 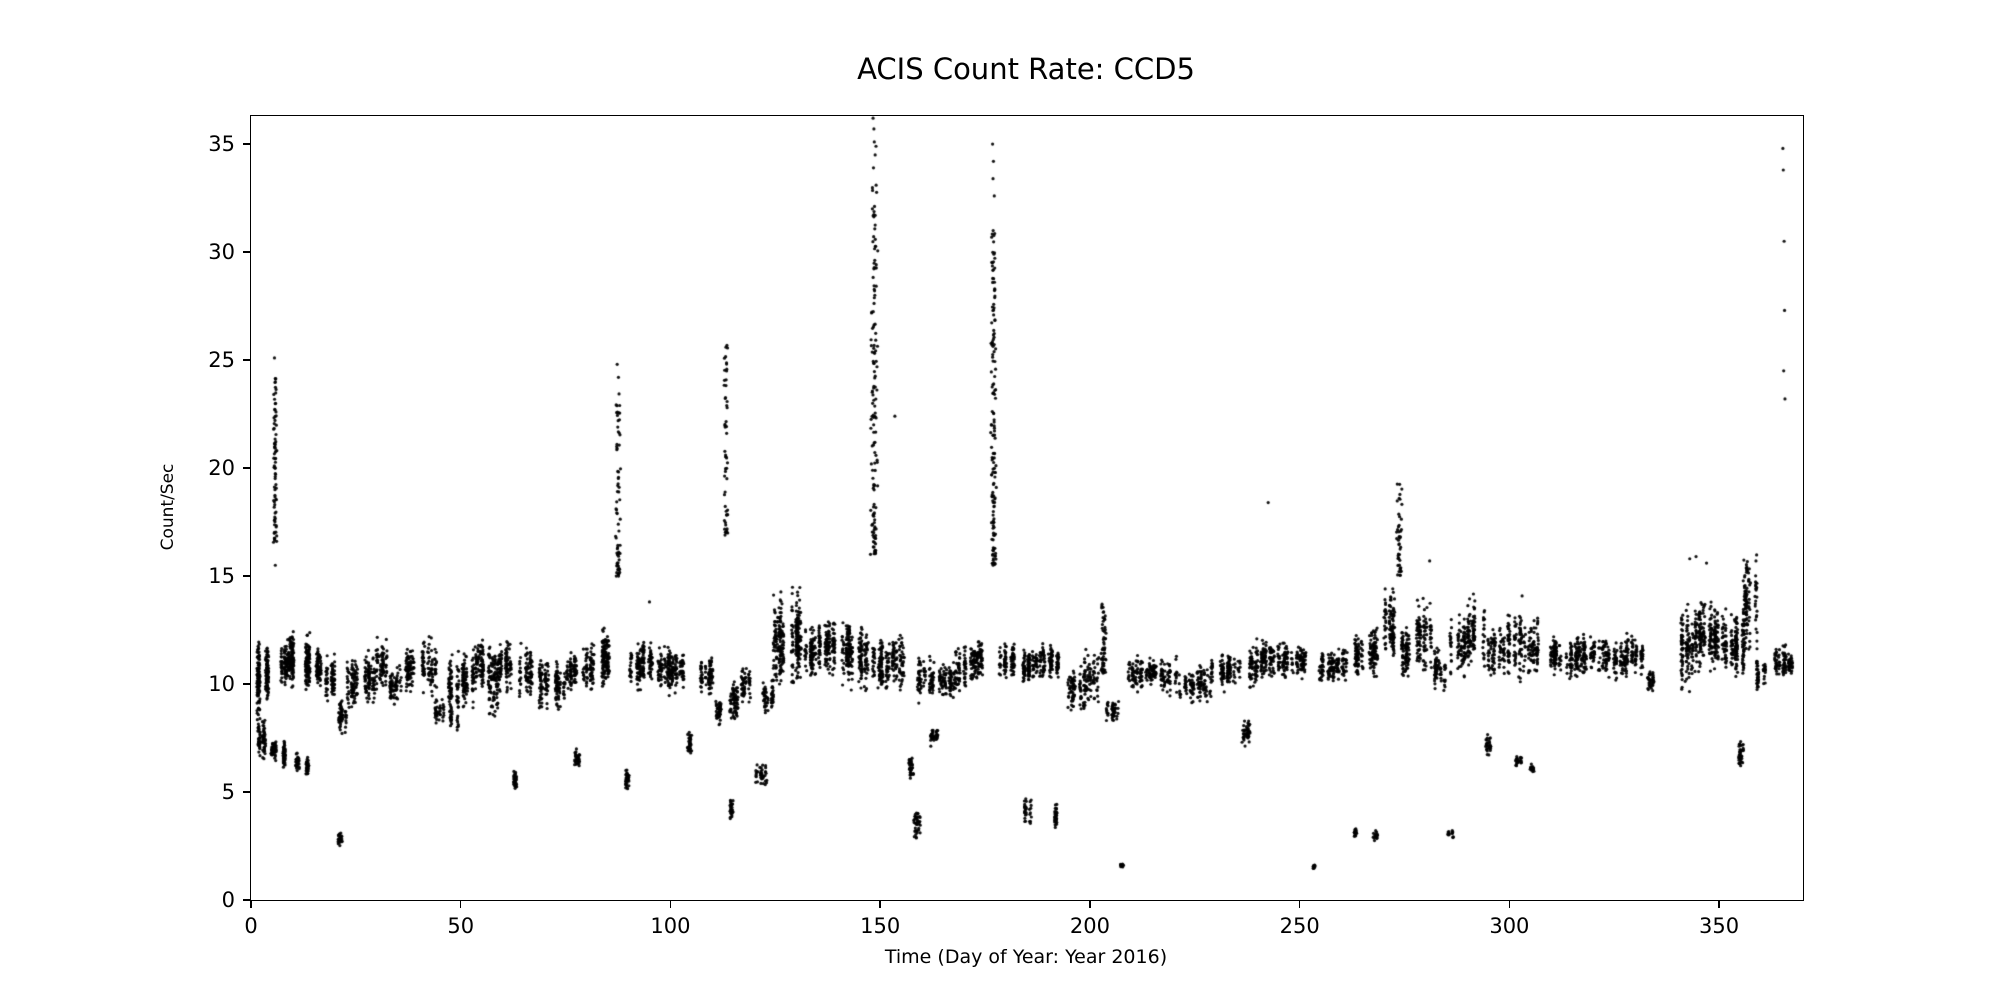 I want to click on y-tick-label: 15, so click(x=221, y=576).